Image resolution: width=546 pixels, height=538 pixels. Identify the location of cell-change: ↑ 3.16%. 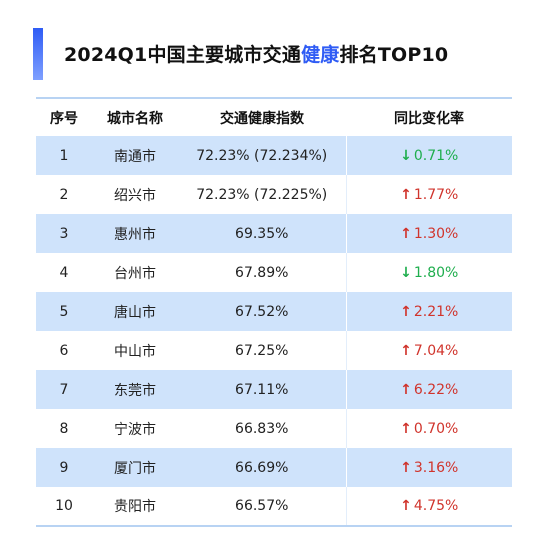
(428, 467).